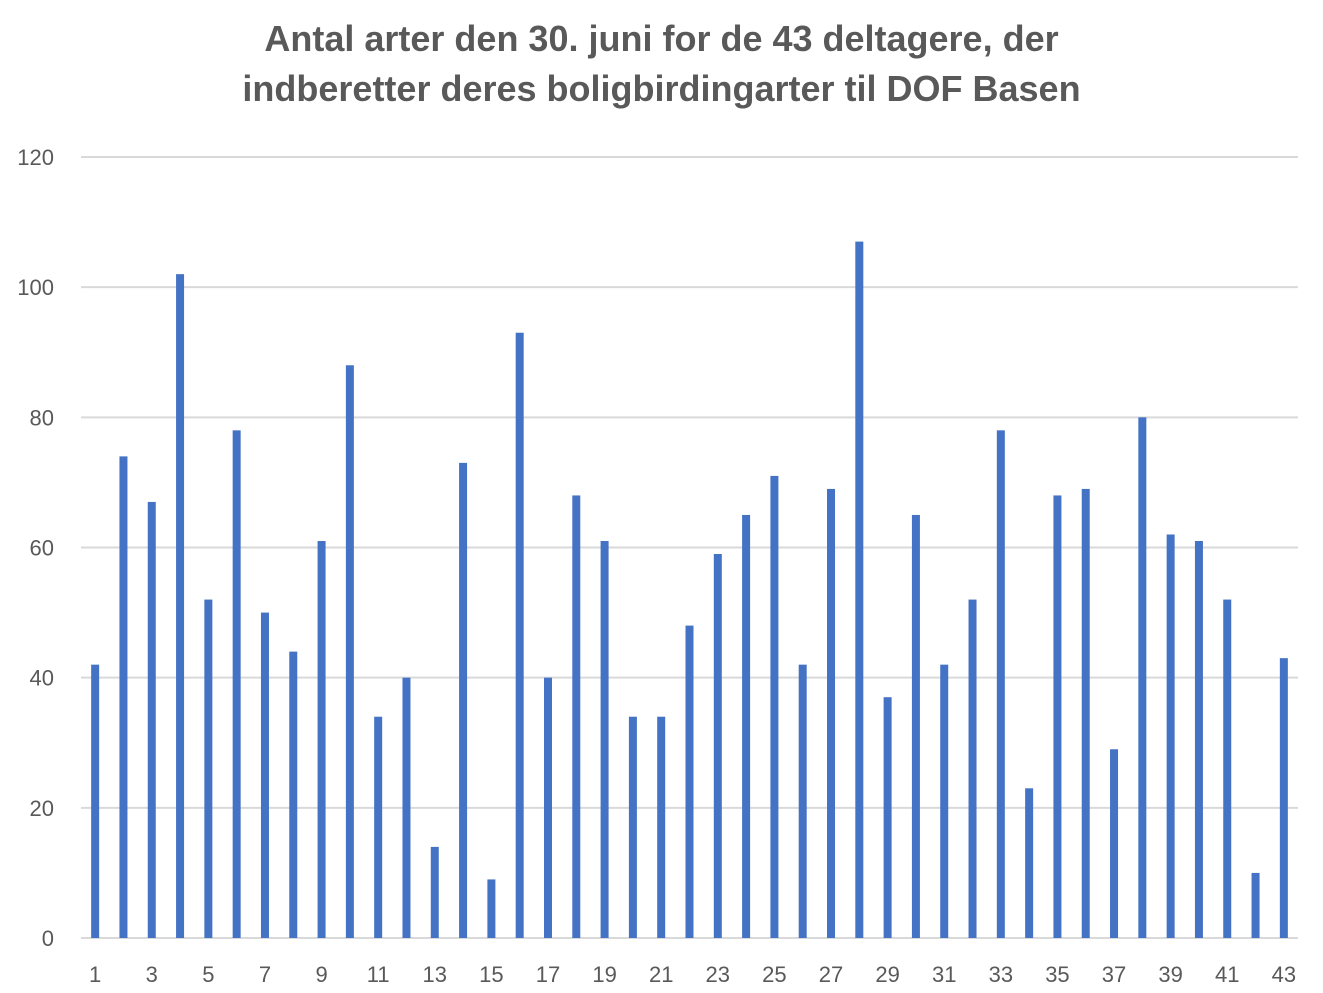 Image resolution: width=1323 pixels, height=993 pixels. Describe the element at coordinates (1057, 974) in the screenshot. I see `x-tick-label: 35` at that location.